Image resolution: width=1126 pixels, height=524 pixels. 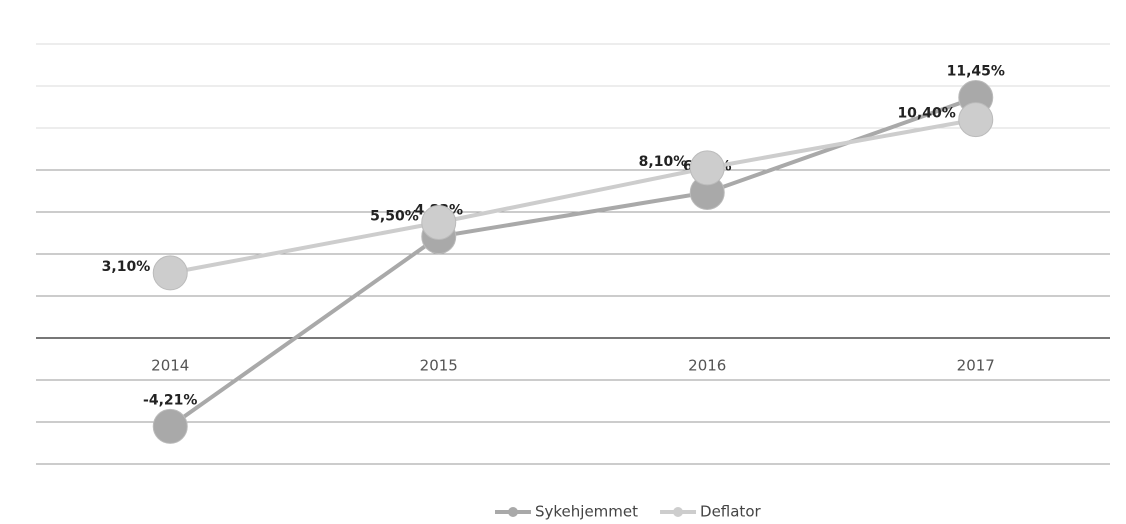 What do you see at coordinates (663, 162) in the screenshot?
I see `data-label: 8,10%` at bounding box center [663, 162].